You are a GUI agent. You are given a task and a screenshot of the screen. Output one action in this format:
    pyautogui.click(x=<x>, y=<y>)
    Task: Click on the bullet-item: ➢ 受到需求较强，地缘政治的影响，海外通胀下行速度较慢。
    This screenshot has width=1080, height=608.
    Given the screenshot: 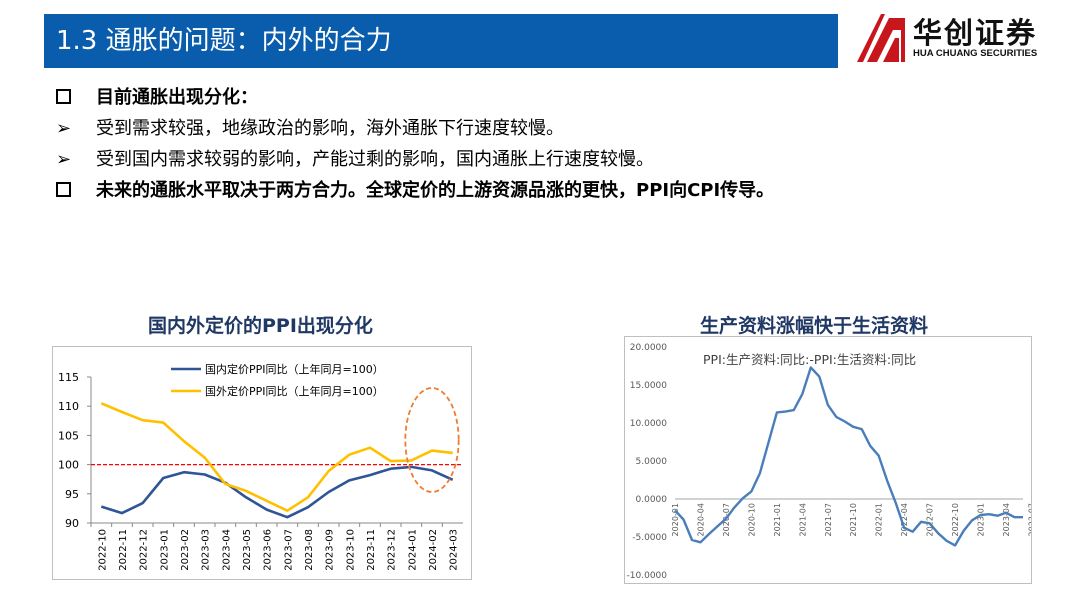 What is the action you would take?
    pyautogui.click(x=556, y=128)
    